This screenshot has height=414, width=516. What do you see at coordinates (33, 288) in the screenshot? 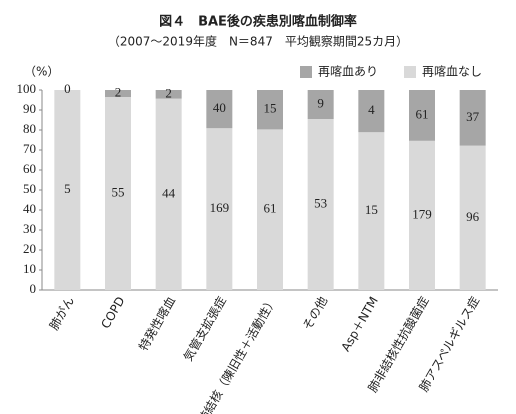
I see `y-tick-label: 0` at bounding box center [33, 288].